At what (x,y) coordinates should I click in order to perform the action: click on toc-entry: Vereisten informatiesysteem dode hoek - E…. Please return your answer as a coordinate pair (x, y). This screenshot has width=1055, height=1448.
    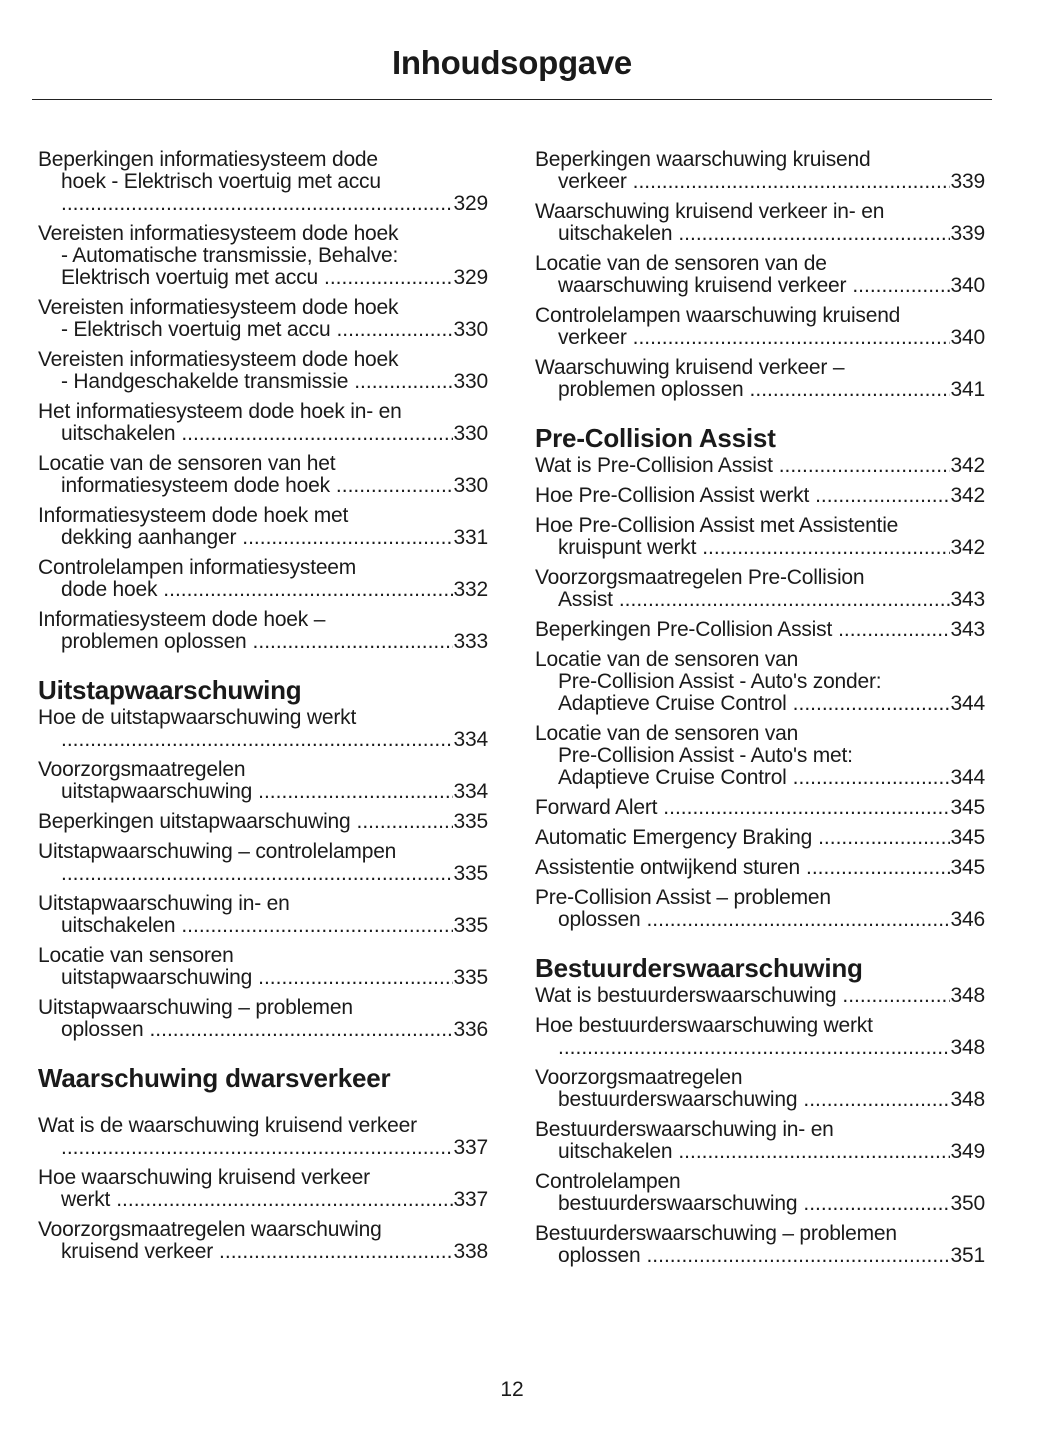
    Looking at the image, I should click on (263, 319).